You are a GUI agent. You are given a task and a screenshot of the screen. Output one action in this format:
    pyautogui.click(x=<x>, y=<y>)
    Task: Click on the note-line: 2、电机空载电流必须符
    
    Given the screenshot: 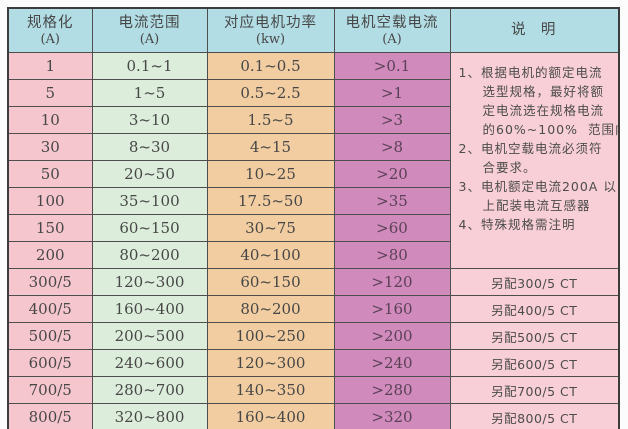 What is the action you would take?
    pyautogui.click(x=530, y=148)
    